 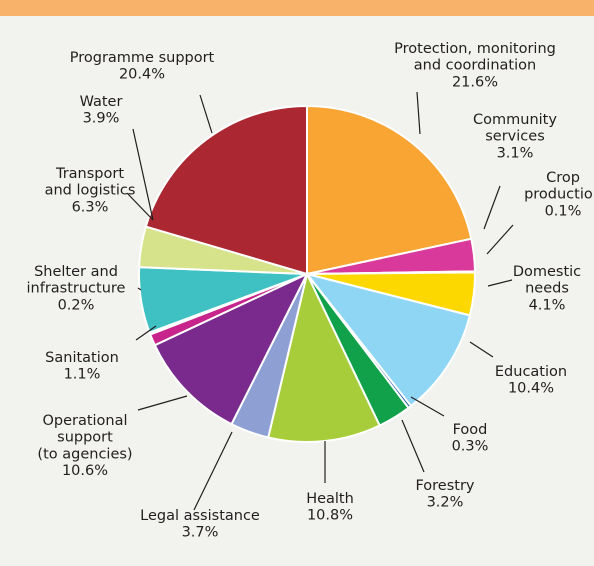 I want to click on slice-label-shelter-and-infrastructure: Shelter and infrastructure 0.2%, so click(x=76, y=288).